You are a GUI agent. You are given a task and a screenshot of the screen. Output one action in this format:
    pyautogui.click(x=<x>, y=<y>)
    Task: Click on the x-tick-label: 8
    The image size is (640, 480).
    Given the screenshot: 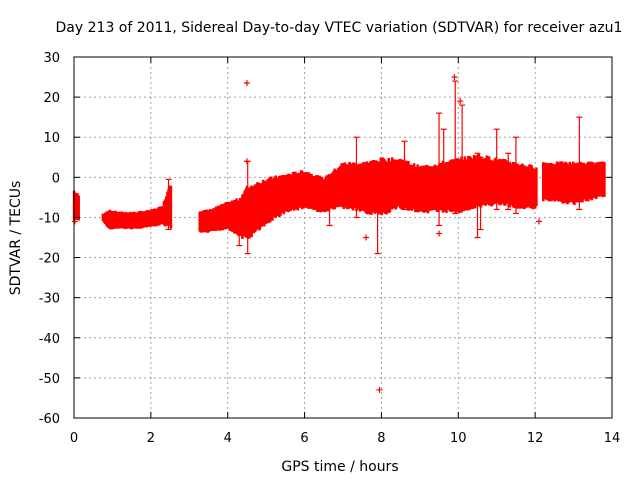 What is the action you would take?
    pyautogui.click(x=381, y=438)
    